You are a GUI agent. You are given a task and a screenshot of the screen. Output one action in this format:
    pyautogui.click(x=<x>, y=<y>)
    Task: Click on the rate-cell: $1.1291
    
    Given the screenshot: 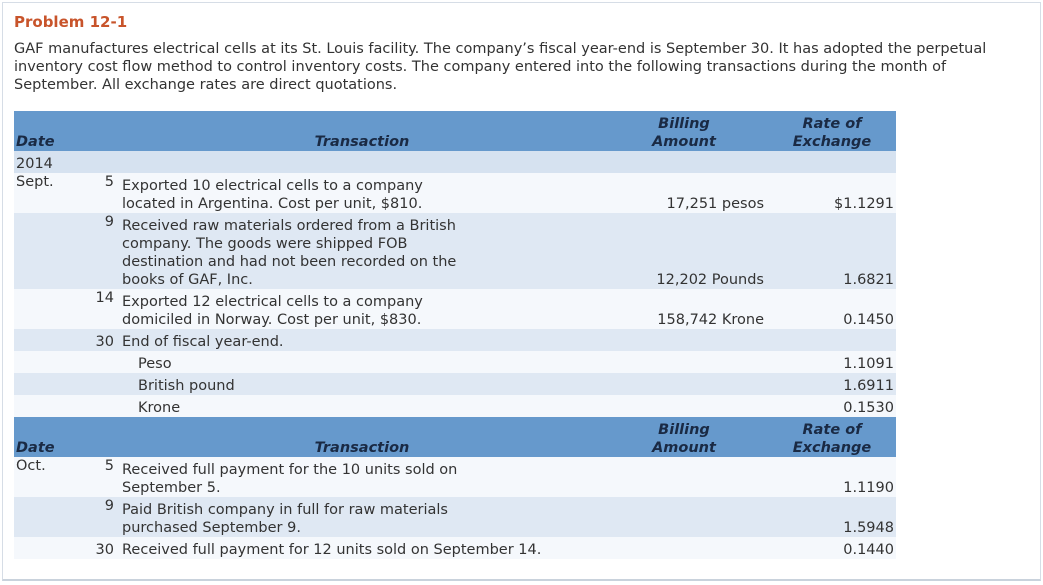 What is the action you would take?
    pyautogui.click(x=832, y=193)
    